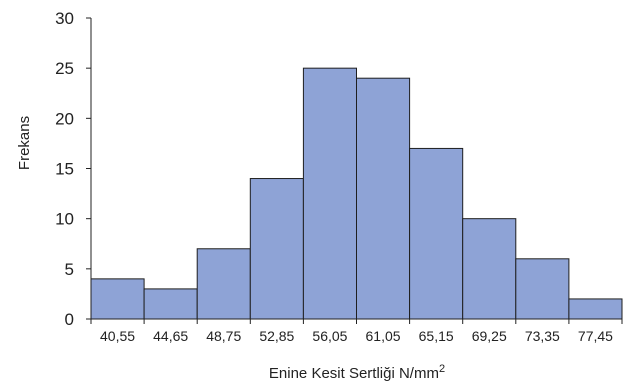 Image resolution: width=629 pixels, height=392 pixels. Describe the element at coordinates (117, 336) in the screenshot. I see `x-tick-label-40,55: 40,55` at that location.